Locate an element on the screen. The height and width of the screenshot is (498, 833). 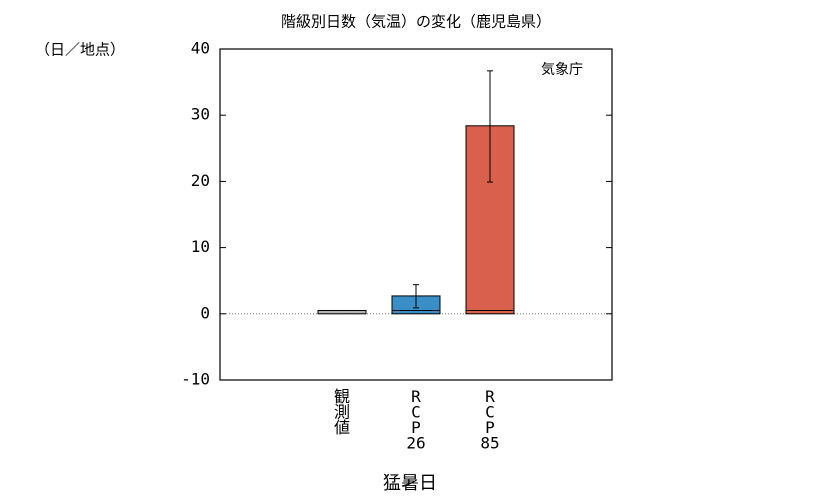
y-unit: （日／地点） is located at coordinates (80, 50).